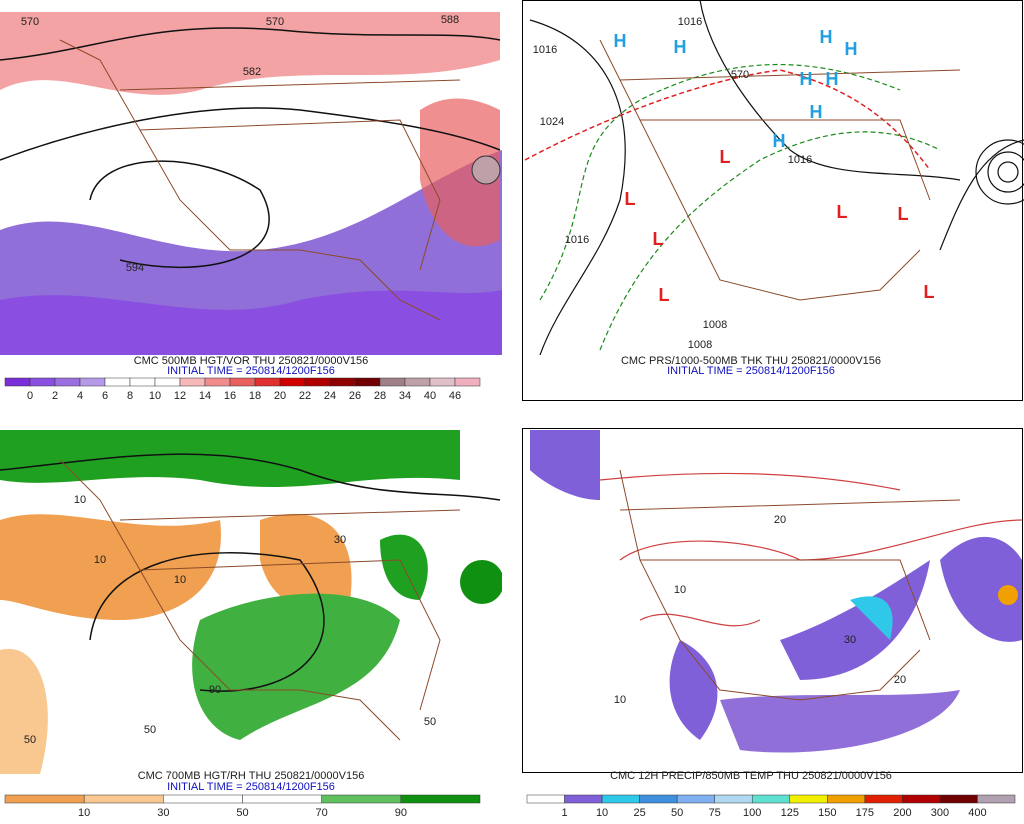 This screenshot has height=824, width=1024. What do you see at coordinates (752, 813) in the screenshot?
I see `colorbar-label: 100` at bounding box center [752, 813].